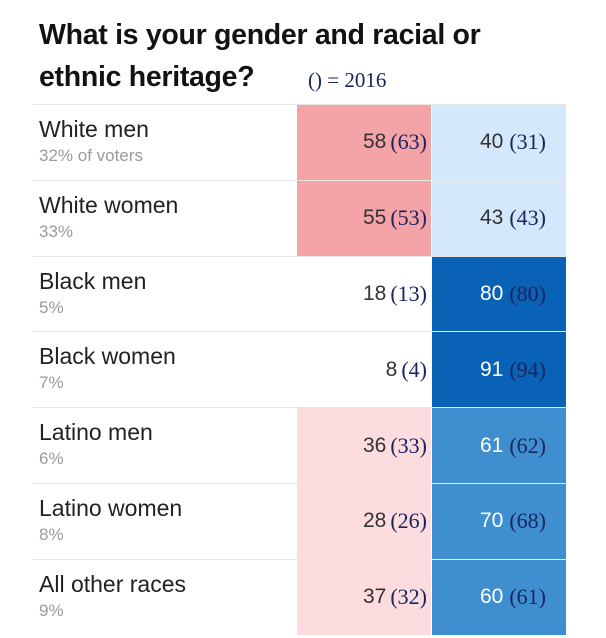  Describe the element at coordinates (528, 521) in the screenshot. I see `dem-value-2016: (68)` at that location.